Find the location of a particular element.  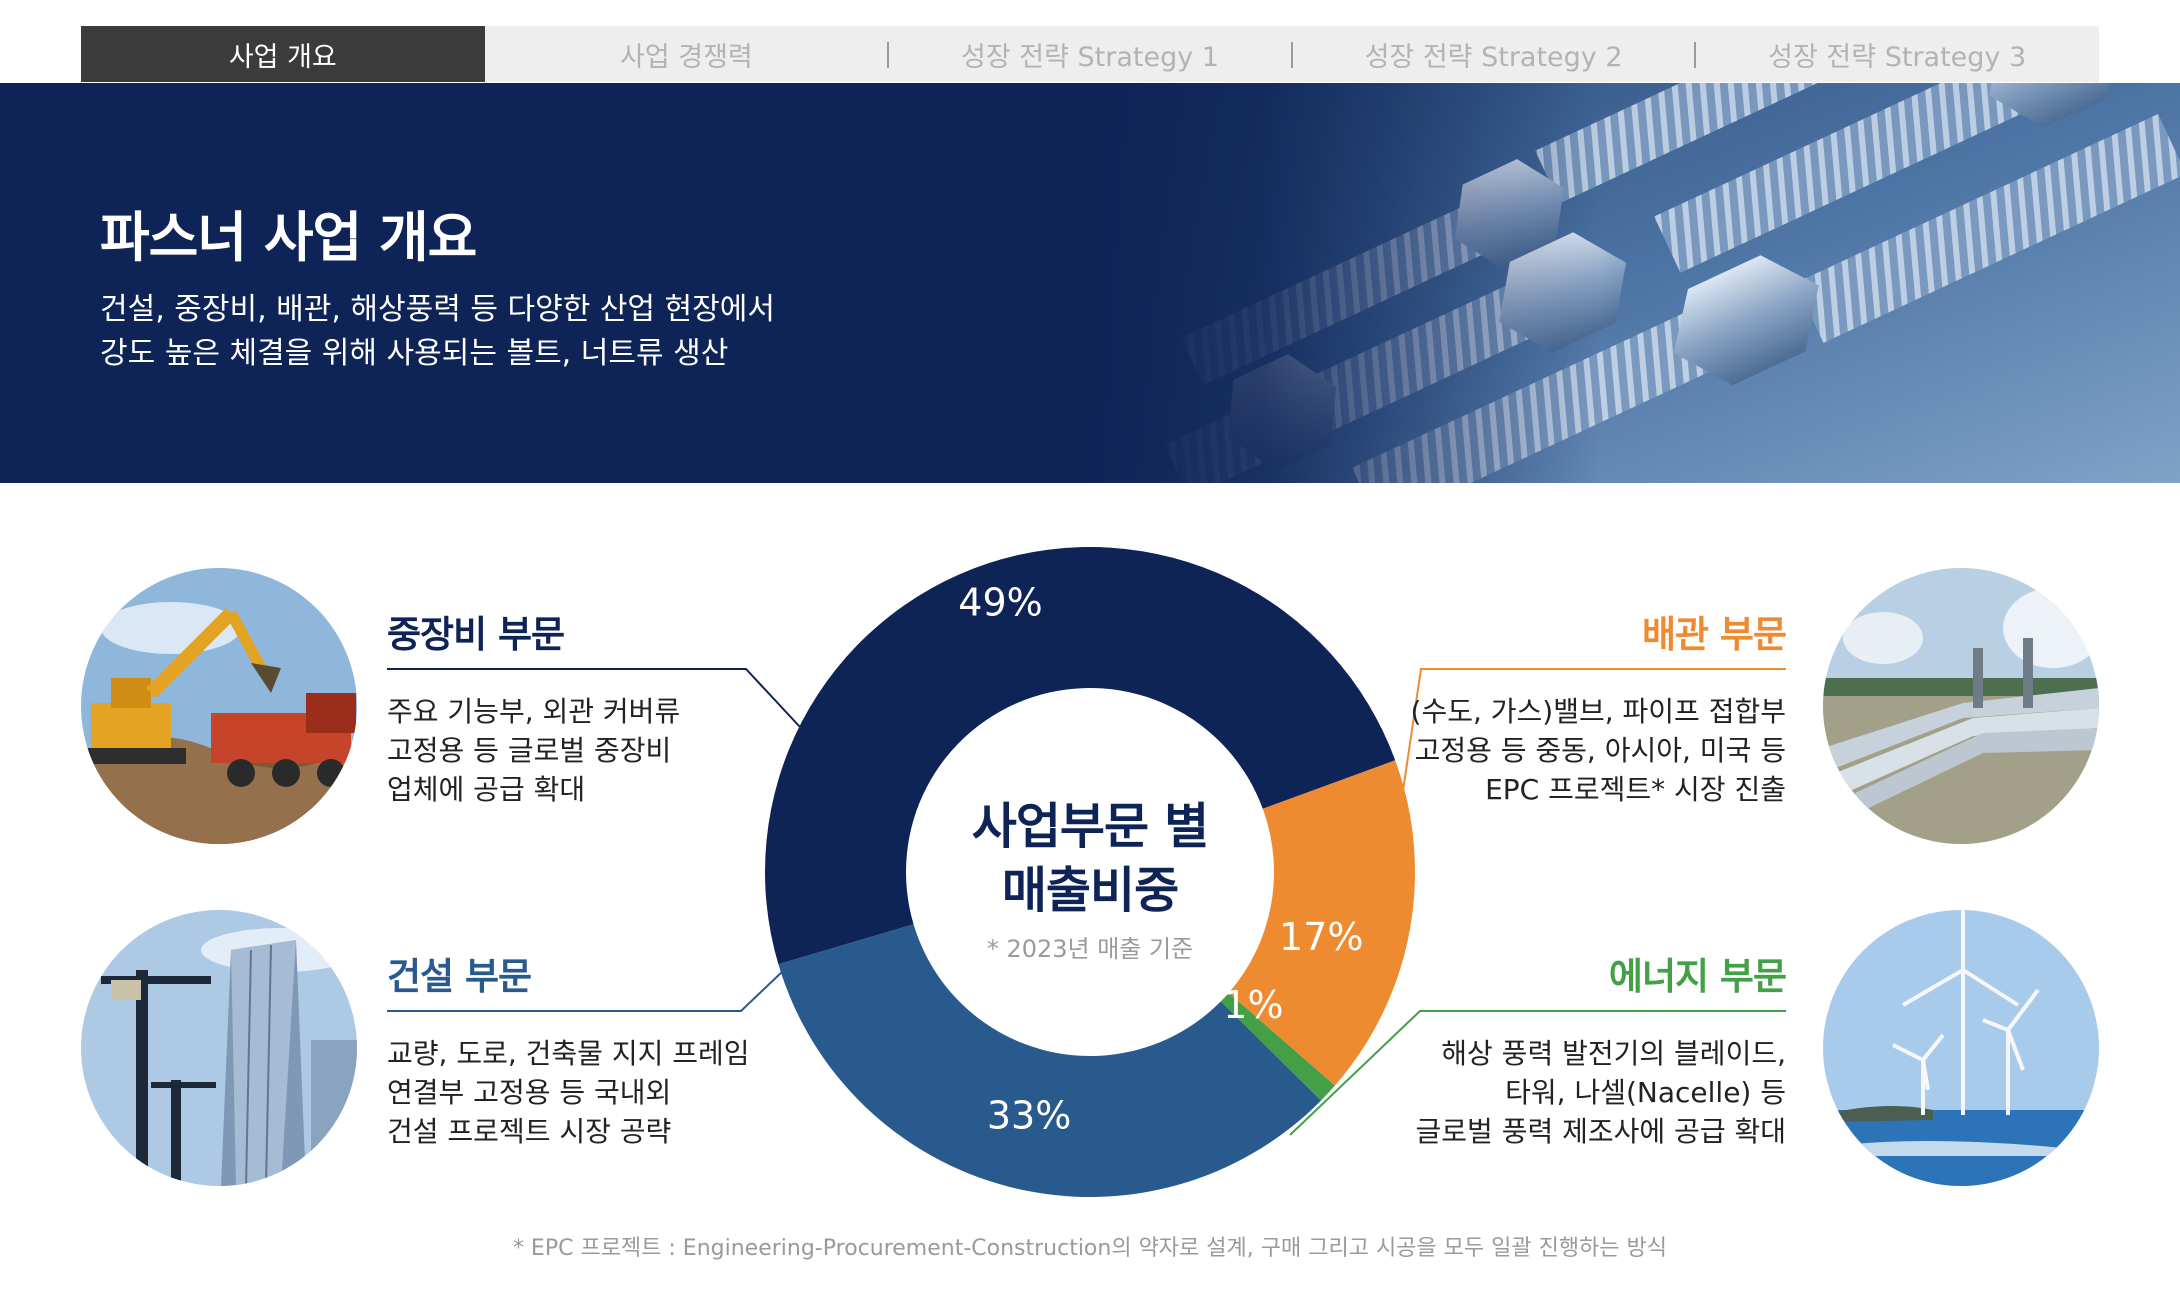

segment-desc-line: (수도, 가스)밸브, 파이프 접합부 is located at coordinates (1598, 711).